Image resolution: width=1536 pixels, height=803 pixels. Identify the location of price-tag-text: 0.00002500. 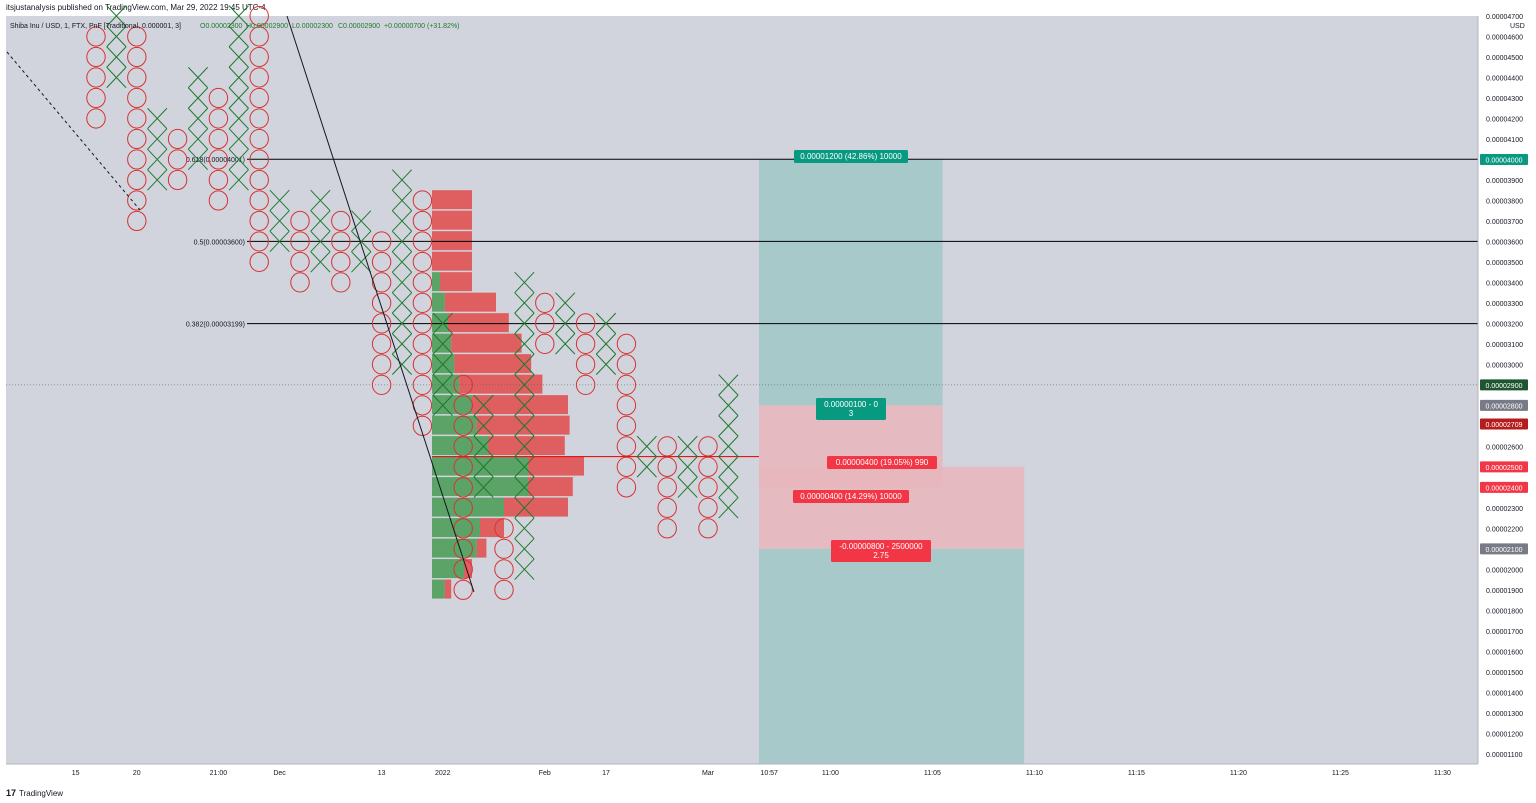
(1504, 468).